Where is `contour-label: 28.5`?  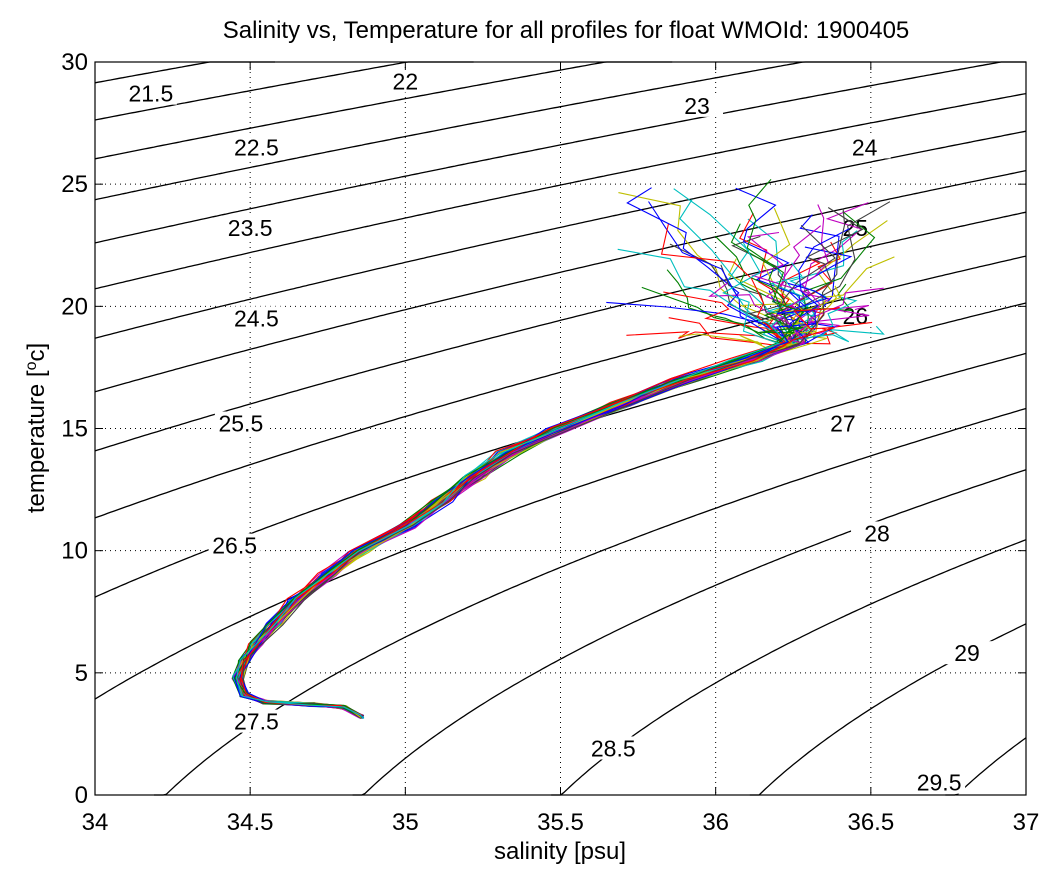 contour-label: 28.5 is located at coordinates (613, 748).